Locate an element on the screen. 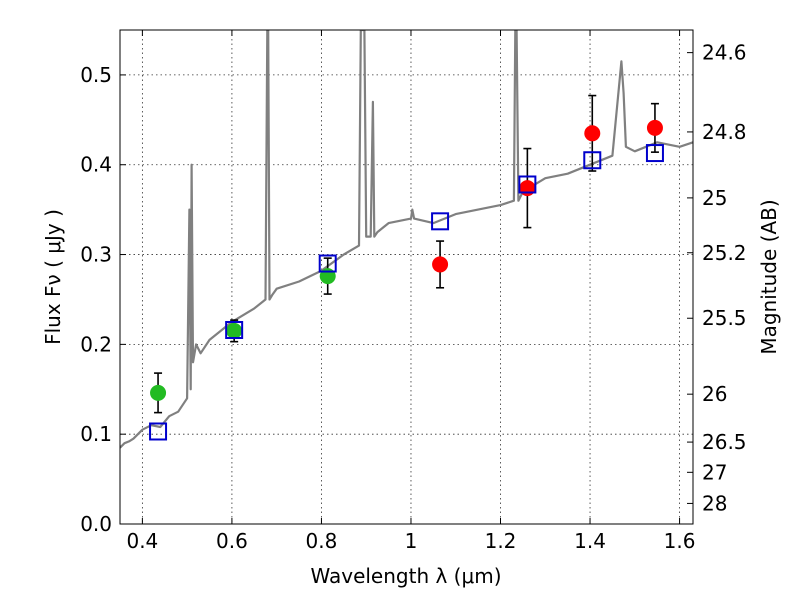 This screenshot has height=600, width=800. mag-tick-label: 26 is located at coordinates (714, 394).